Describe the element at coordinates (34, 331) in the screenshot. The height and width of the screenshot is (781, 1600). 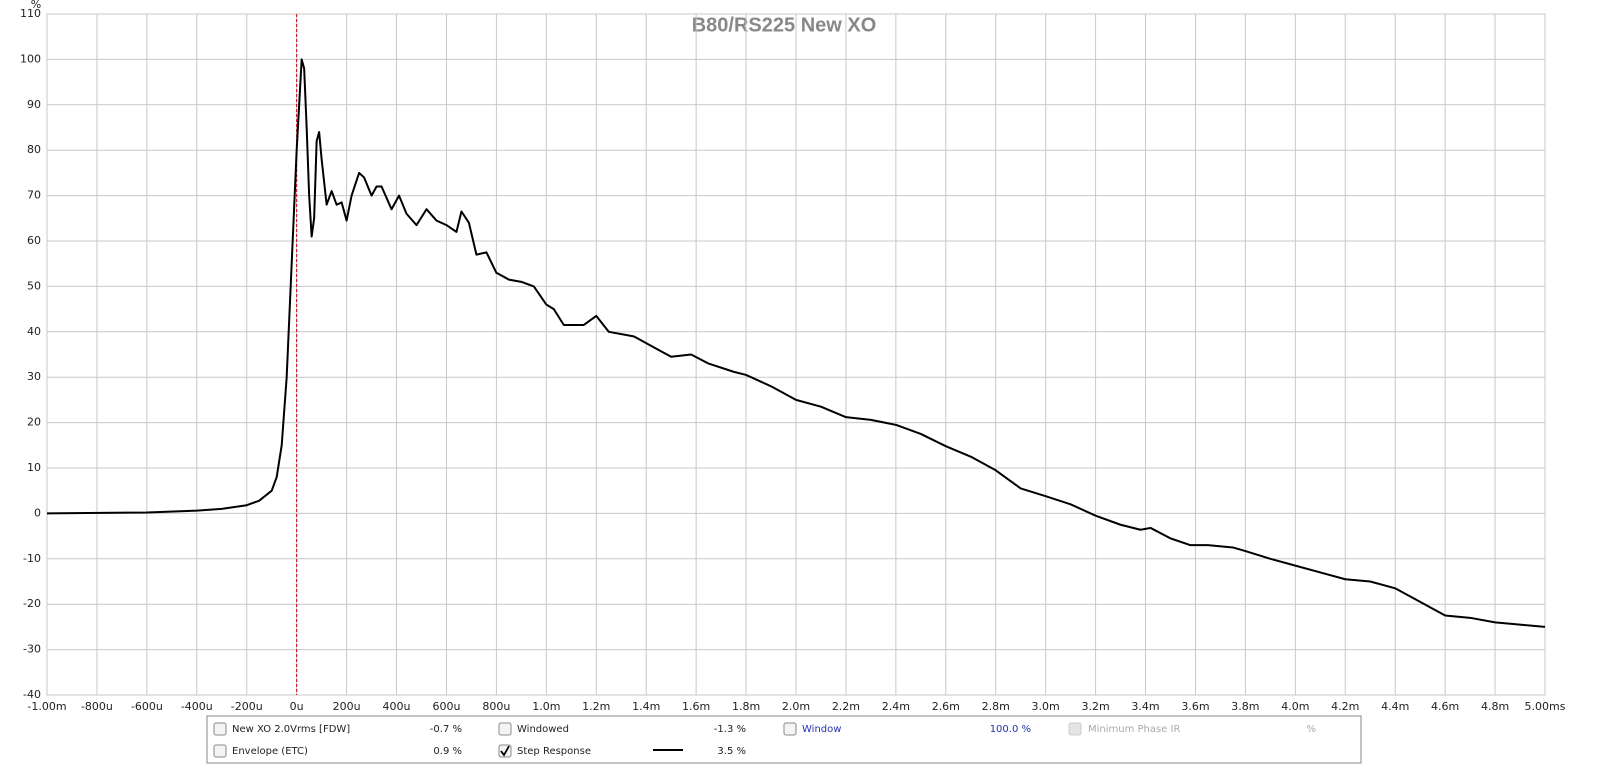
I see `y-tick-label: 40` at that location.